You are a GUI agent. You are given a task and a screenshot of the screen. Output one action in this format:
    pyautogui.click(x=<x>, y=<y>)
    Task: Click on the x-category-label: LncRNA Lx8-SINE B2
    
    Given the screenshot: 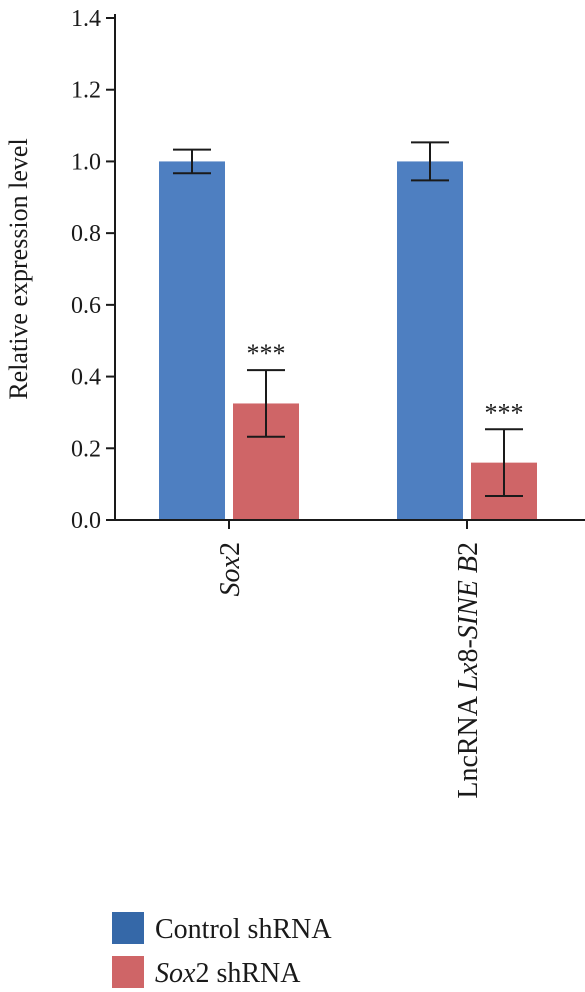 What is the action you would take?
    pyautogui.click(x=468, y=670)
    